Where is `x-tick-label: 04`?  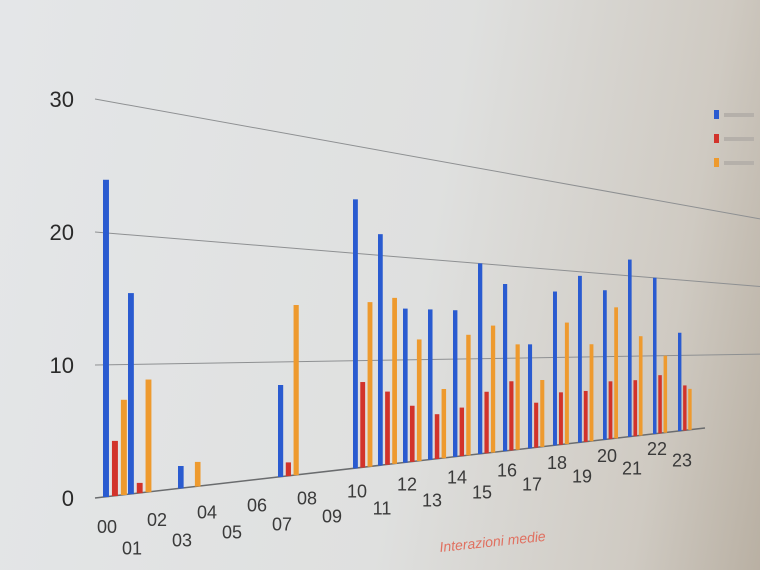 x-tick-label: 04 is located at coordinates (207, 513).